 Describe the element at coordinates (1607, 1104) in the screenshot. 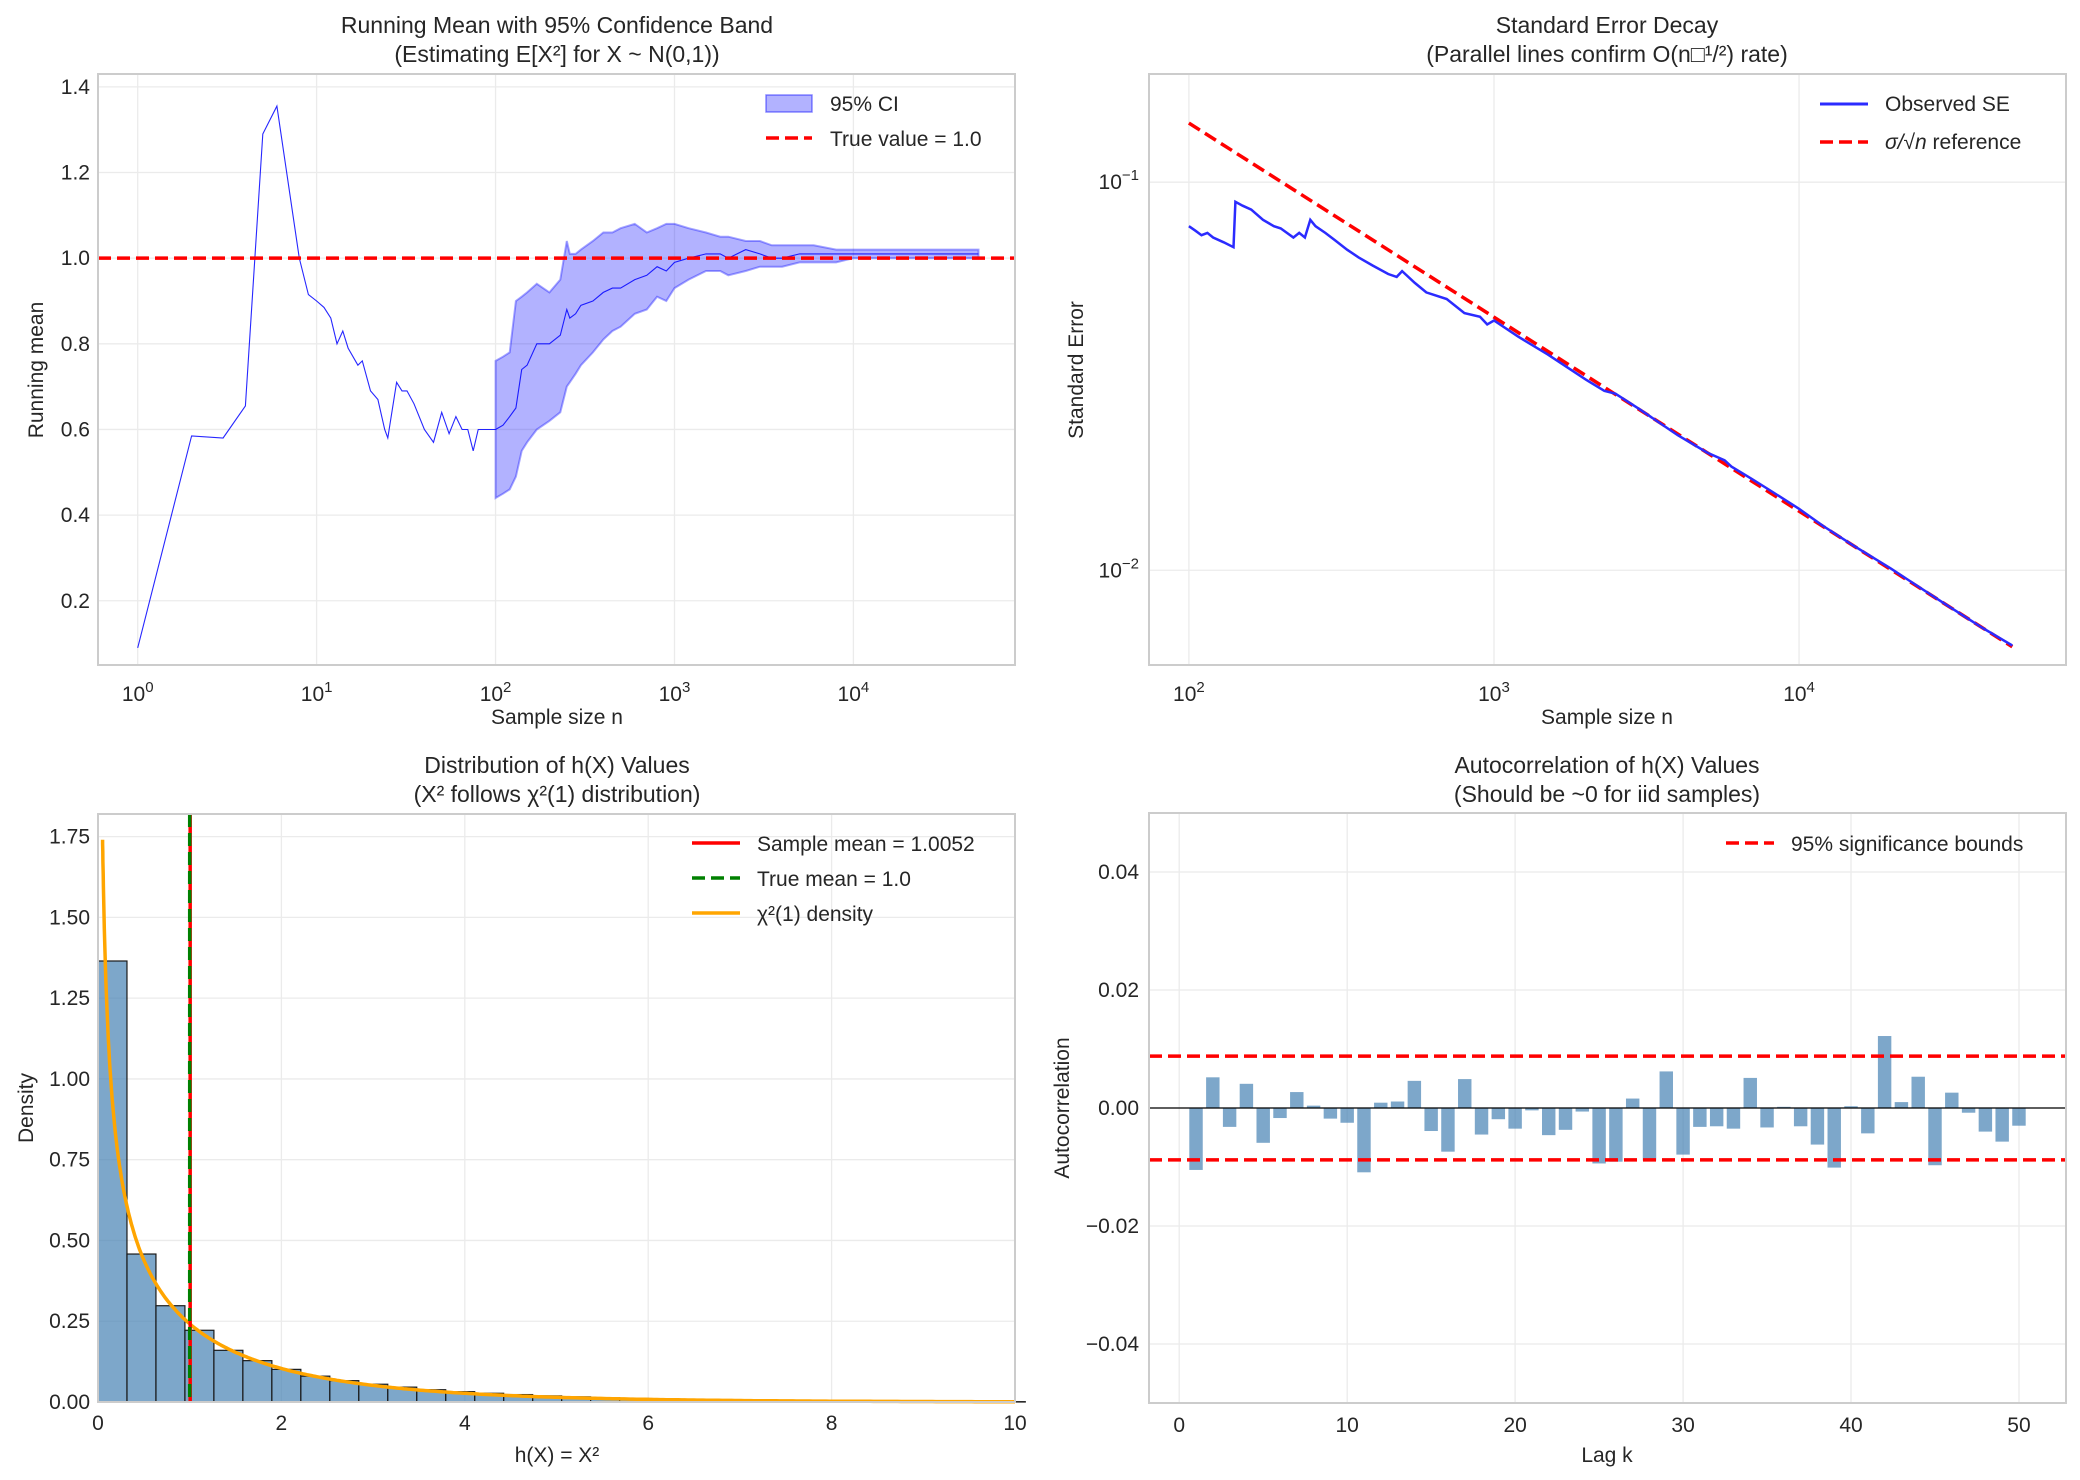

I see `autocorrelation-plot-area` at that location.